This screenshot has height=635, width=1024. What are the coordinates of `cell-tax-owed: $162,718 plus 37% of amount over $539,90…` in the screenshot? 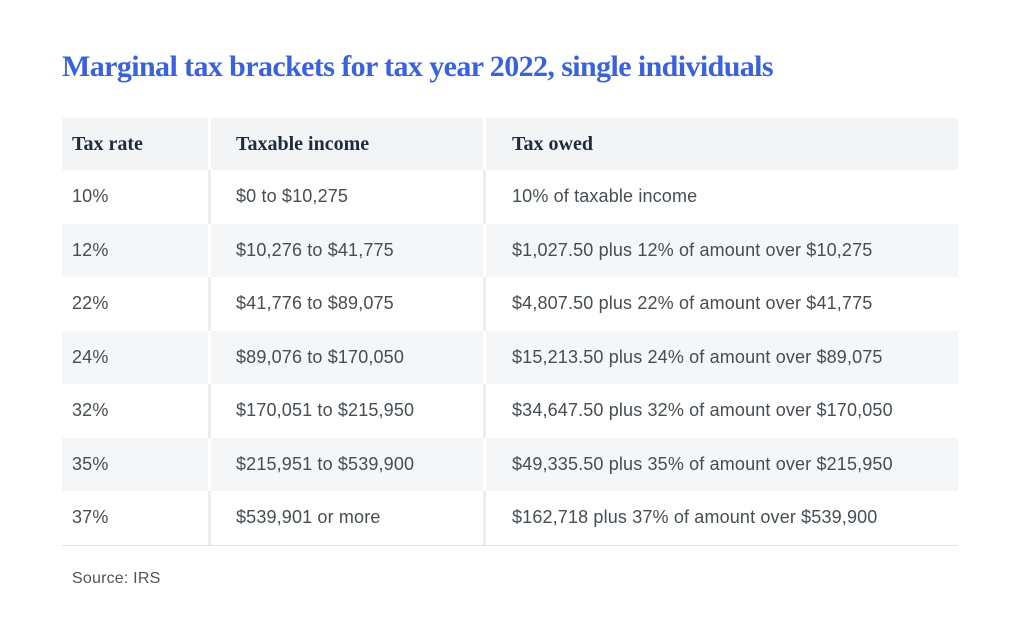 It's located at (720, 518).